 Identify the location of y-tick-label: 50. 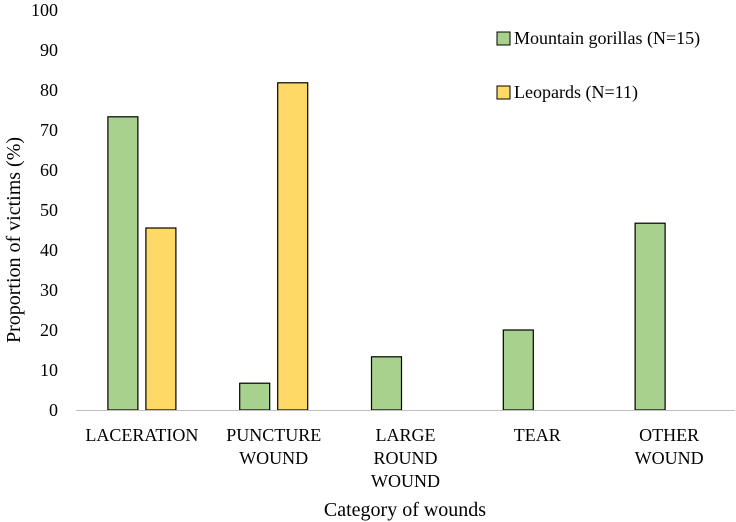
(49, 210).